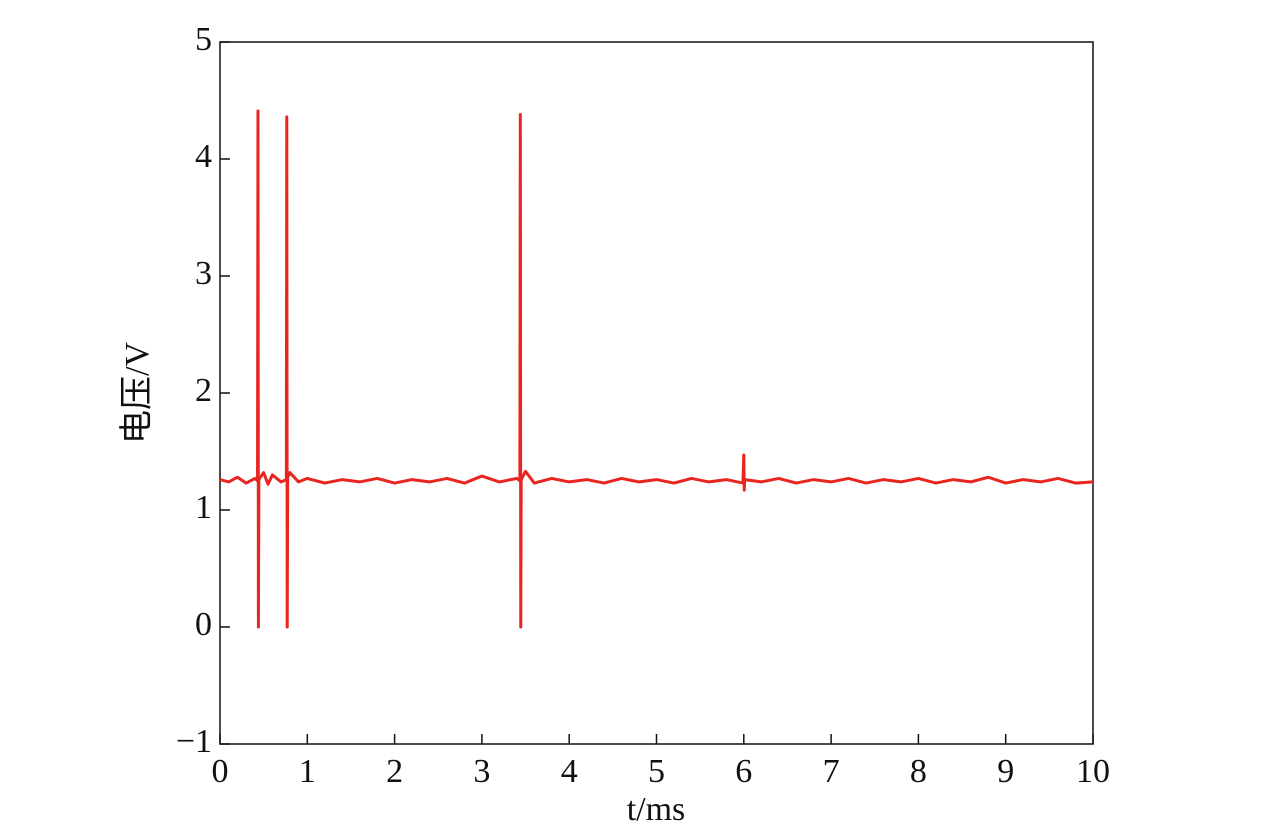 This screenshot has height=833, width=1276. Describe the element at coordinates (203, 273) in the screenshot. I see `y-tick-label: 3` at that location.